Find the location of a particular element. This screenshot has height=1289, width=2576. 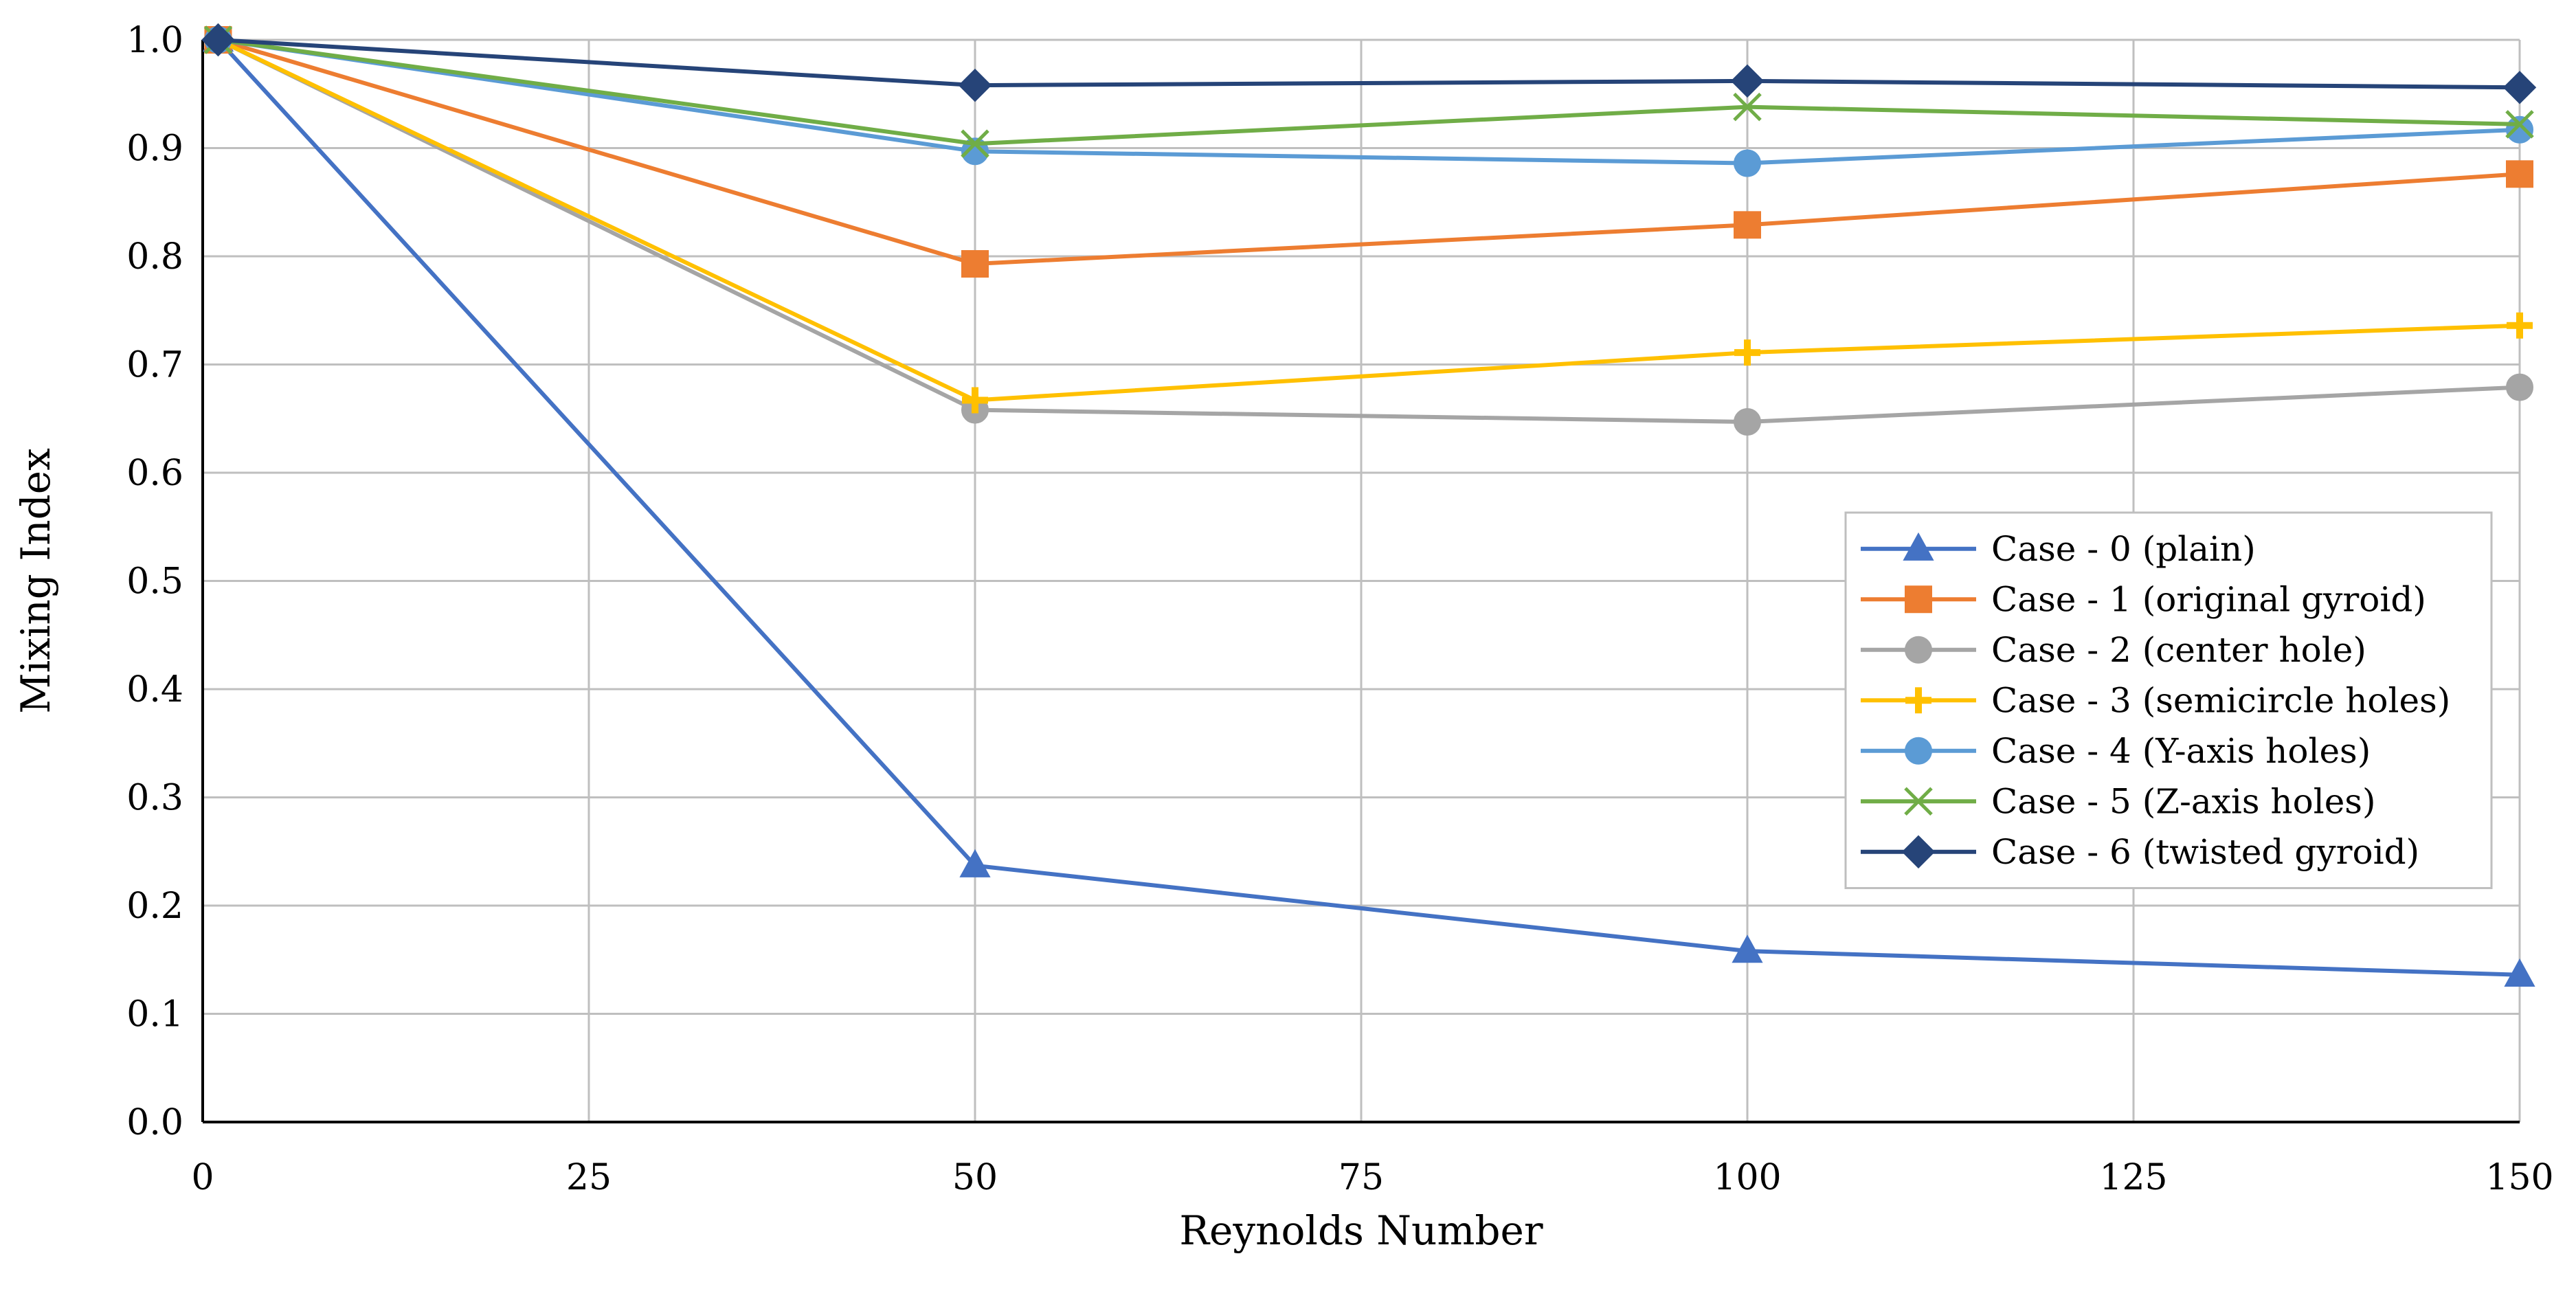

x-tick-label: 150 is located at coordinates (2519, 1177).